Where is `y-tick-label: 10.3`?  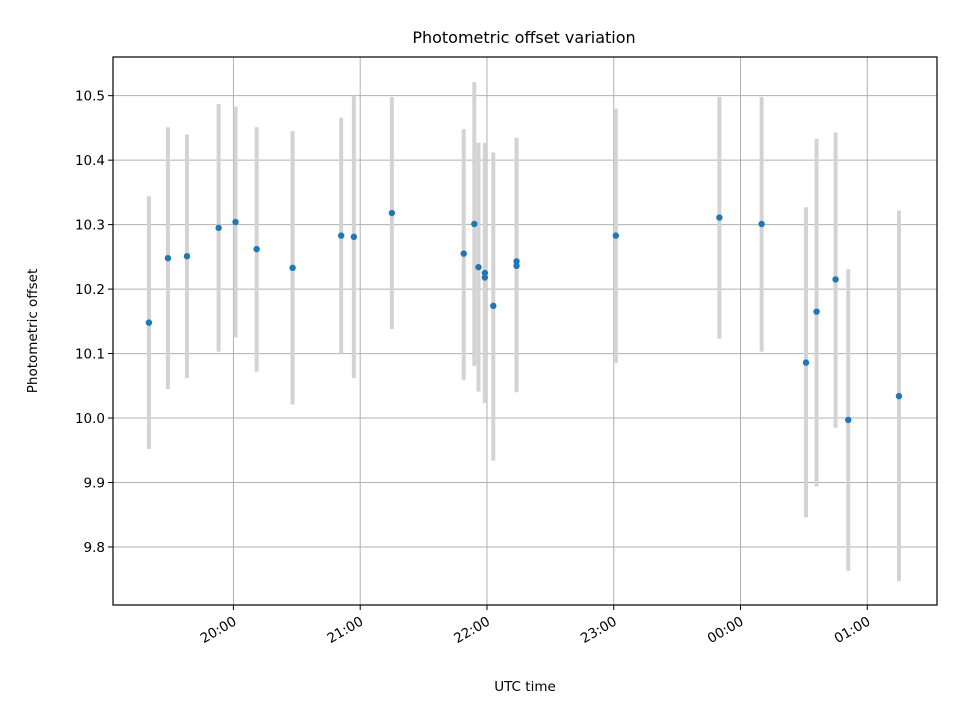
y-tick-label: 10.3 is located at coordinates (90, 226).